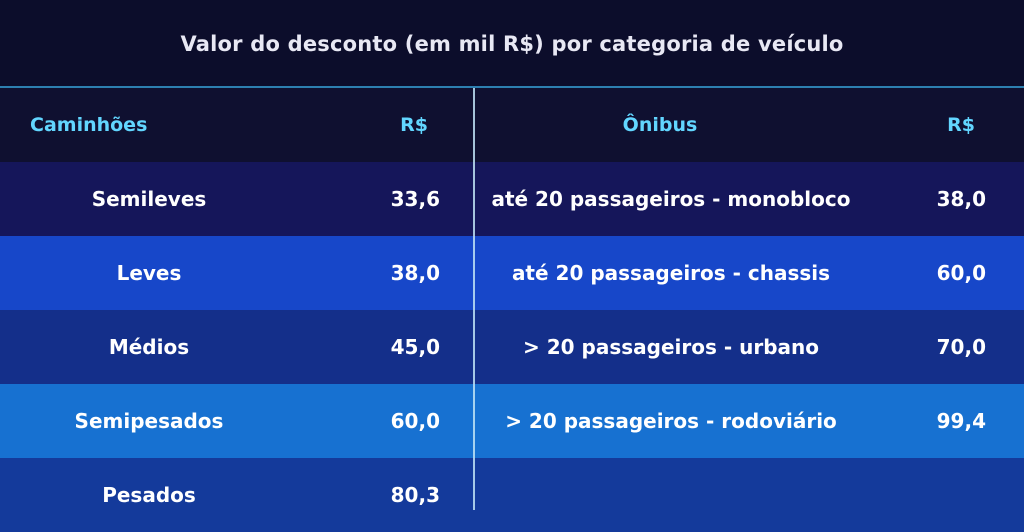  What do you see at coordinates (415, 495) in the screenshot?
I see `truck-value: 80,3` at bounding box center [415, 495].